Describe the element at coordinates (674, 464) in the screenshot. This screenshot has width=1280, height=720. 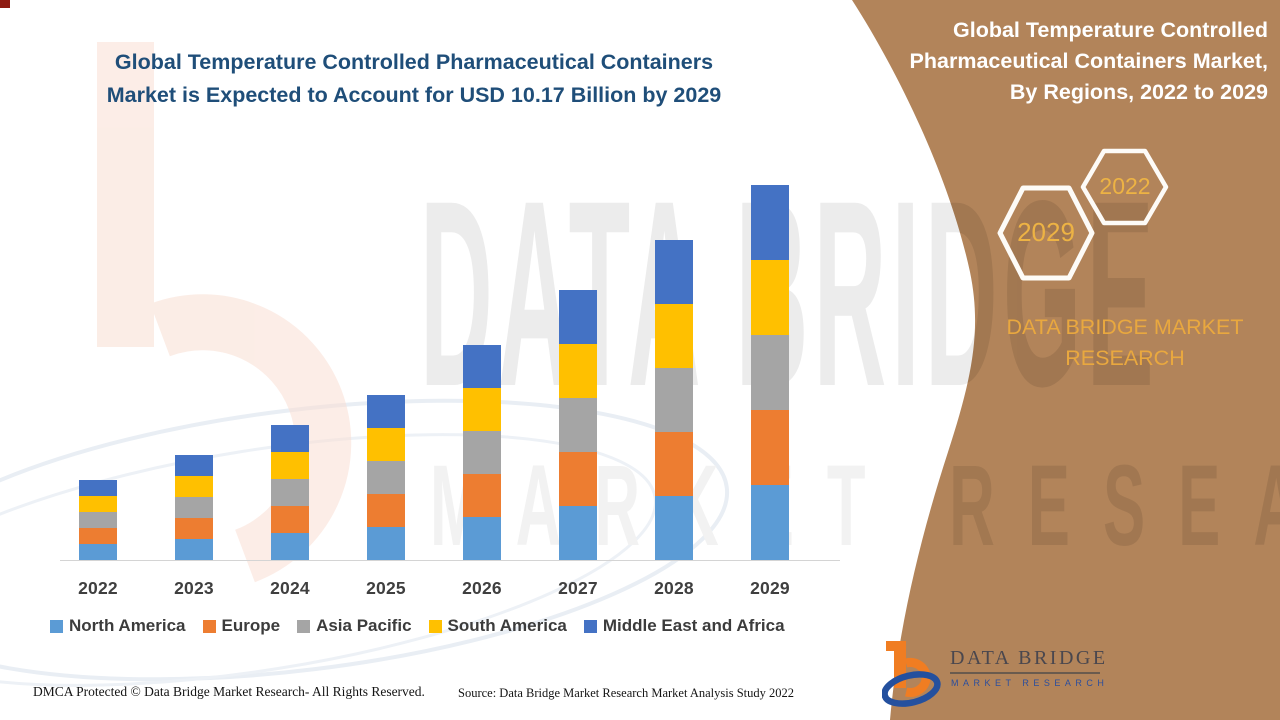
I see `bar-segment-2028-europe` at that location.